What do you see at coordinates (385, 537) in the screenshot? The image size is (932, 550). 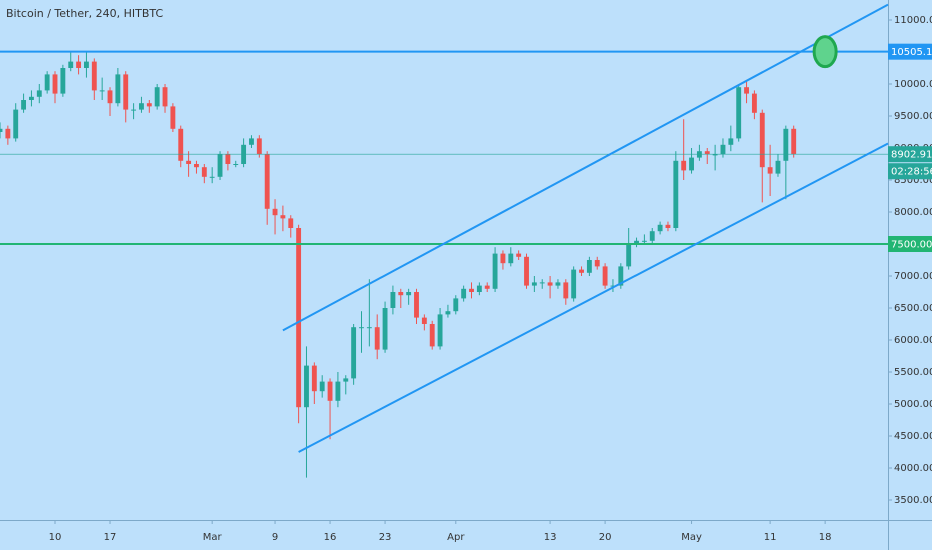 I see `x-tick-label: 23` at bounding box center [385, 537].